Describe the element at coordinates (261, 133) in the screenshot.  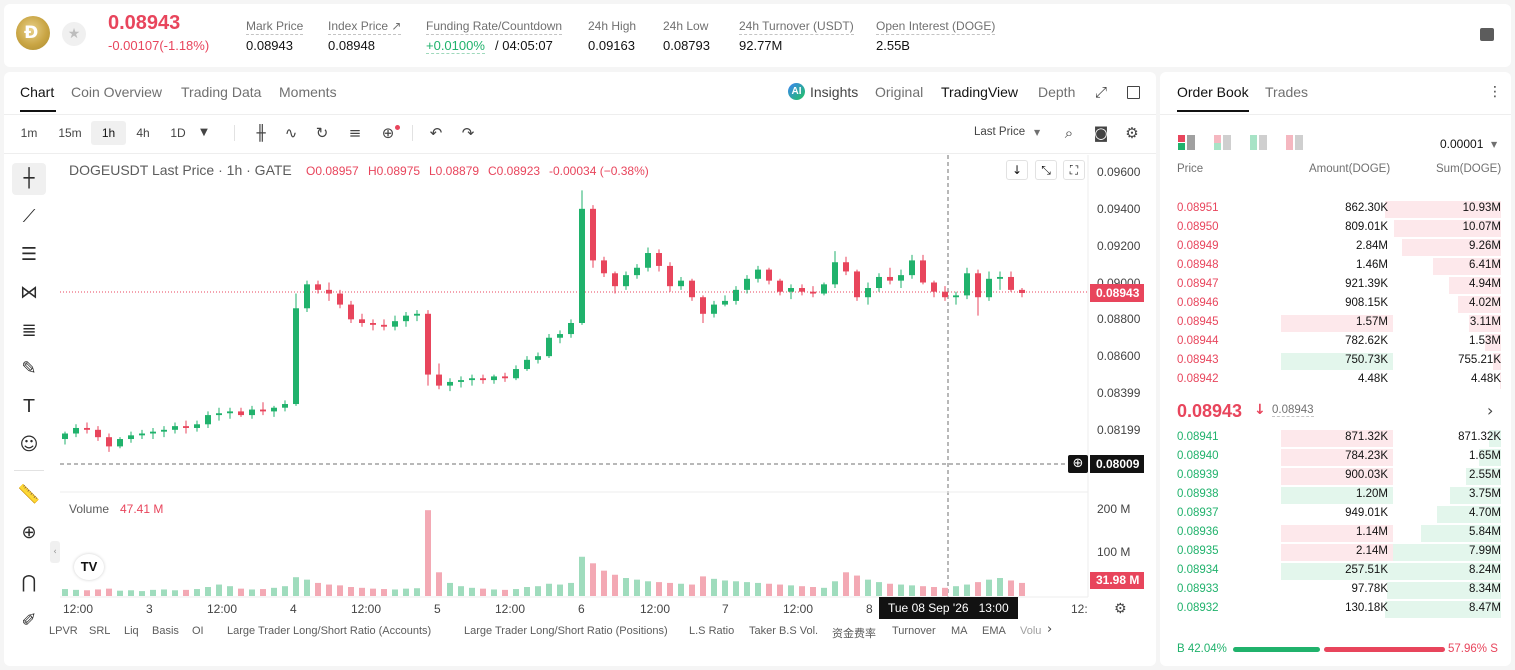
I see `candle-type-icon: ╫` at that location.